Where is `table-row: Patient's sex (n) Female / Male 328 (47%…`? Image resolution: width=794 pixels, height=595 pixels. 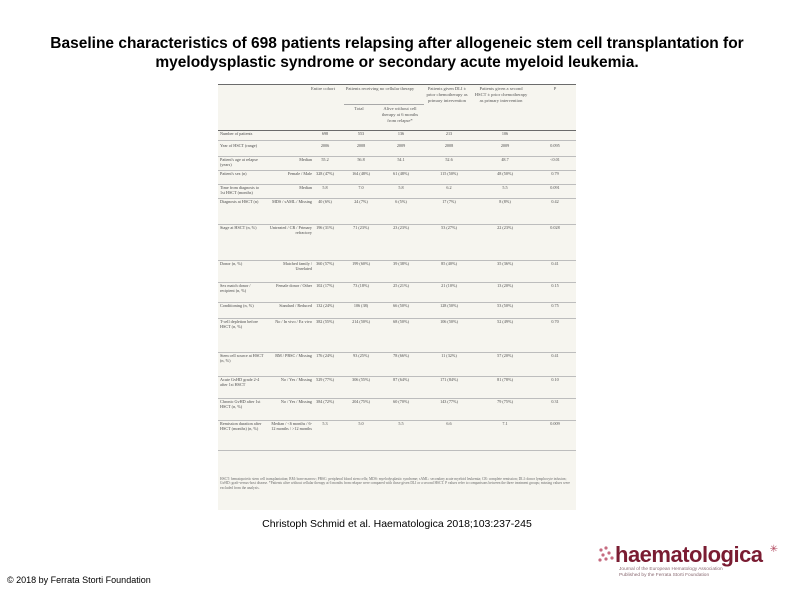 table-row: Patient's sex (n) Female / Male 328 (47%… is located at coordinates (397, 178).